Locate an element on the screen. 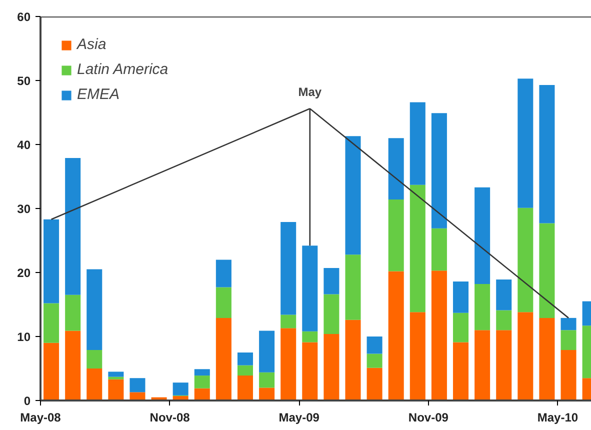 The height and width of the screenshot is (430, 591). legend-label: Latin America is located at coordinates (122, 69).